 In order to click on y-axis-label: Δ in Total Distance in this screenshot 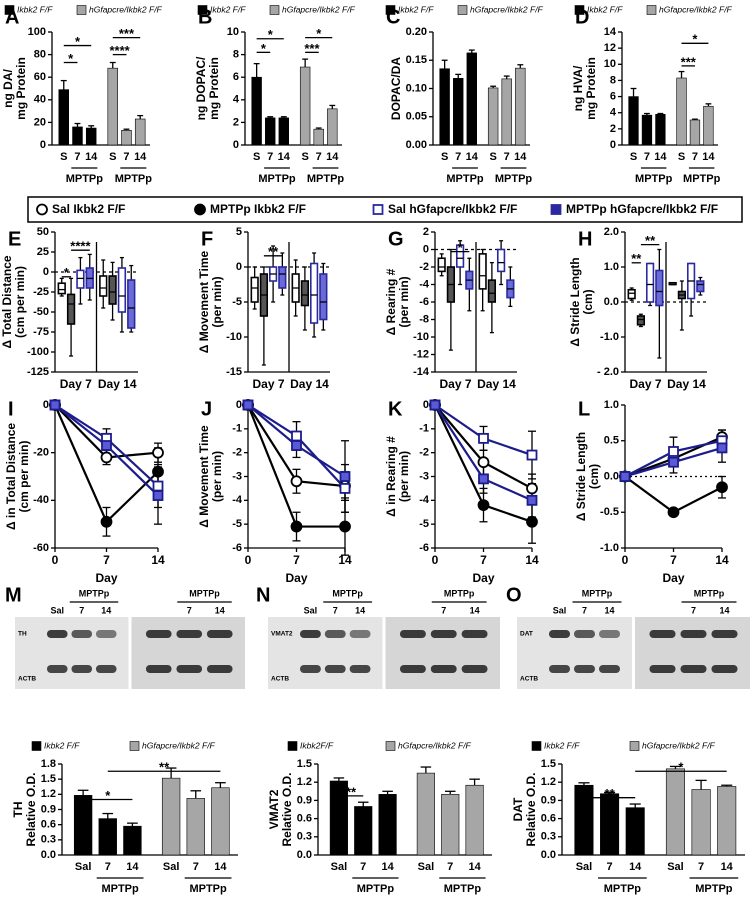, I will do `click(11, 476)`.